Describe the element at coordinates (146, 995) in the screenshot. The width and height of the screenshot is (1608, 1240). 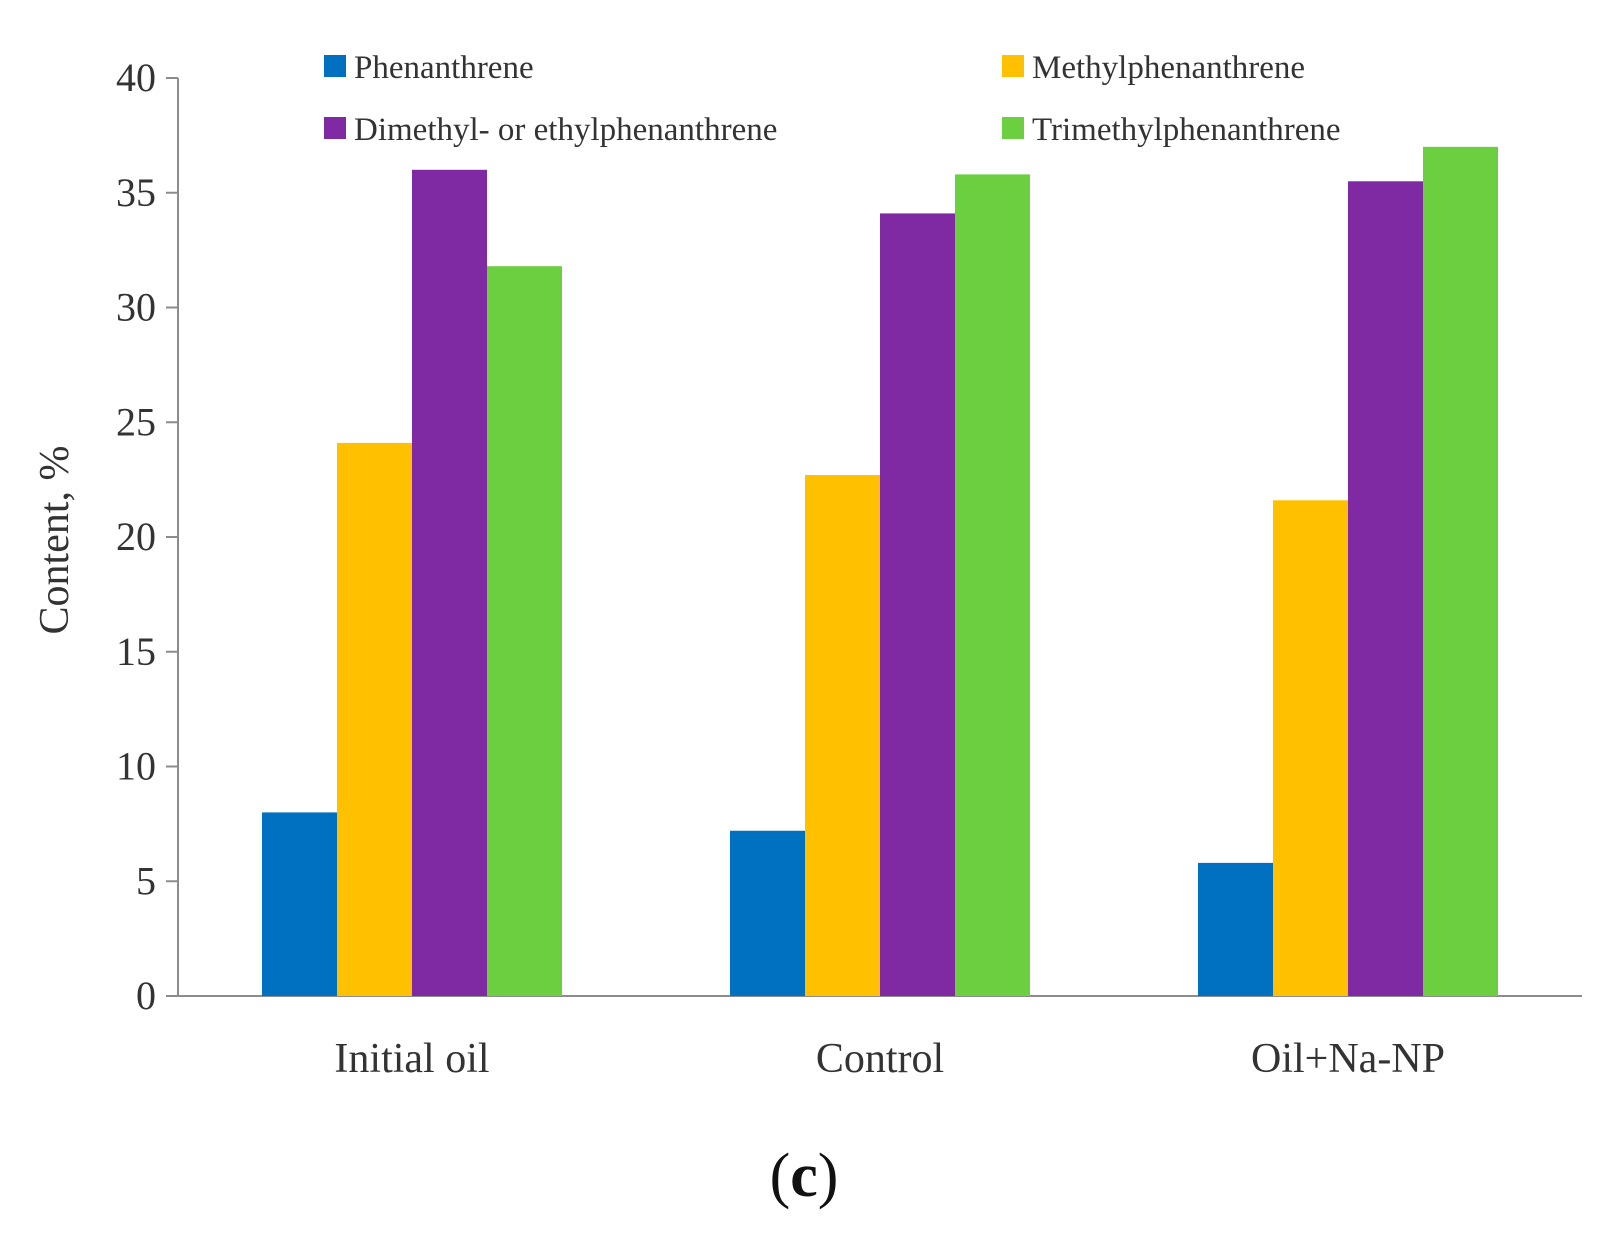
I see `y-tick-label: 0` at that location.